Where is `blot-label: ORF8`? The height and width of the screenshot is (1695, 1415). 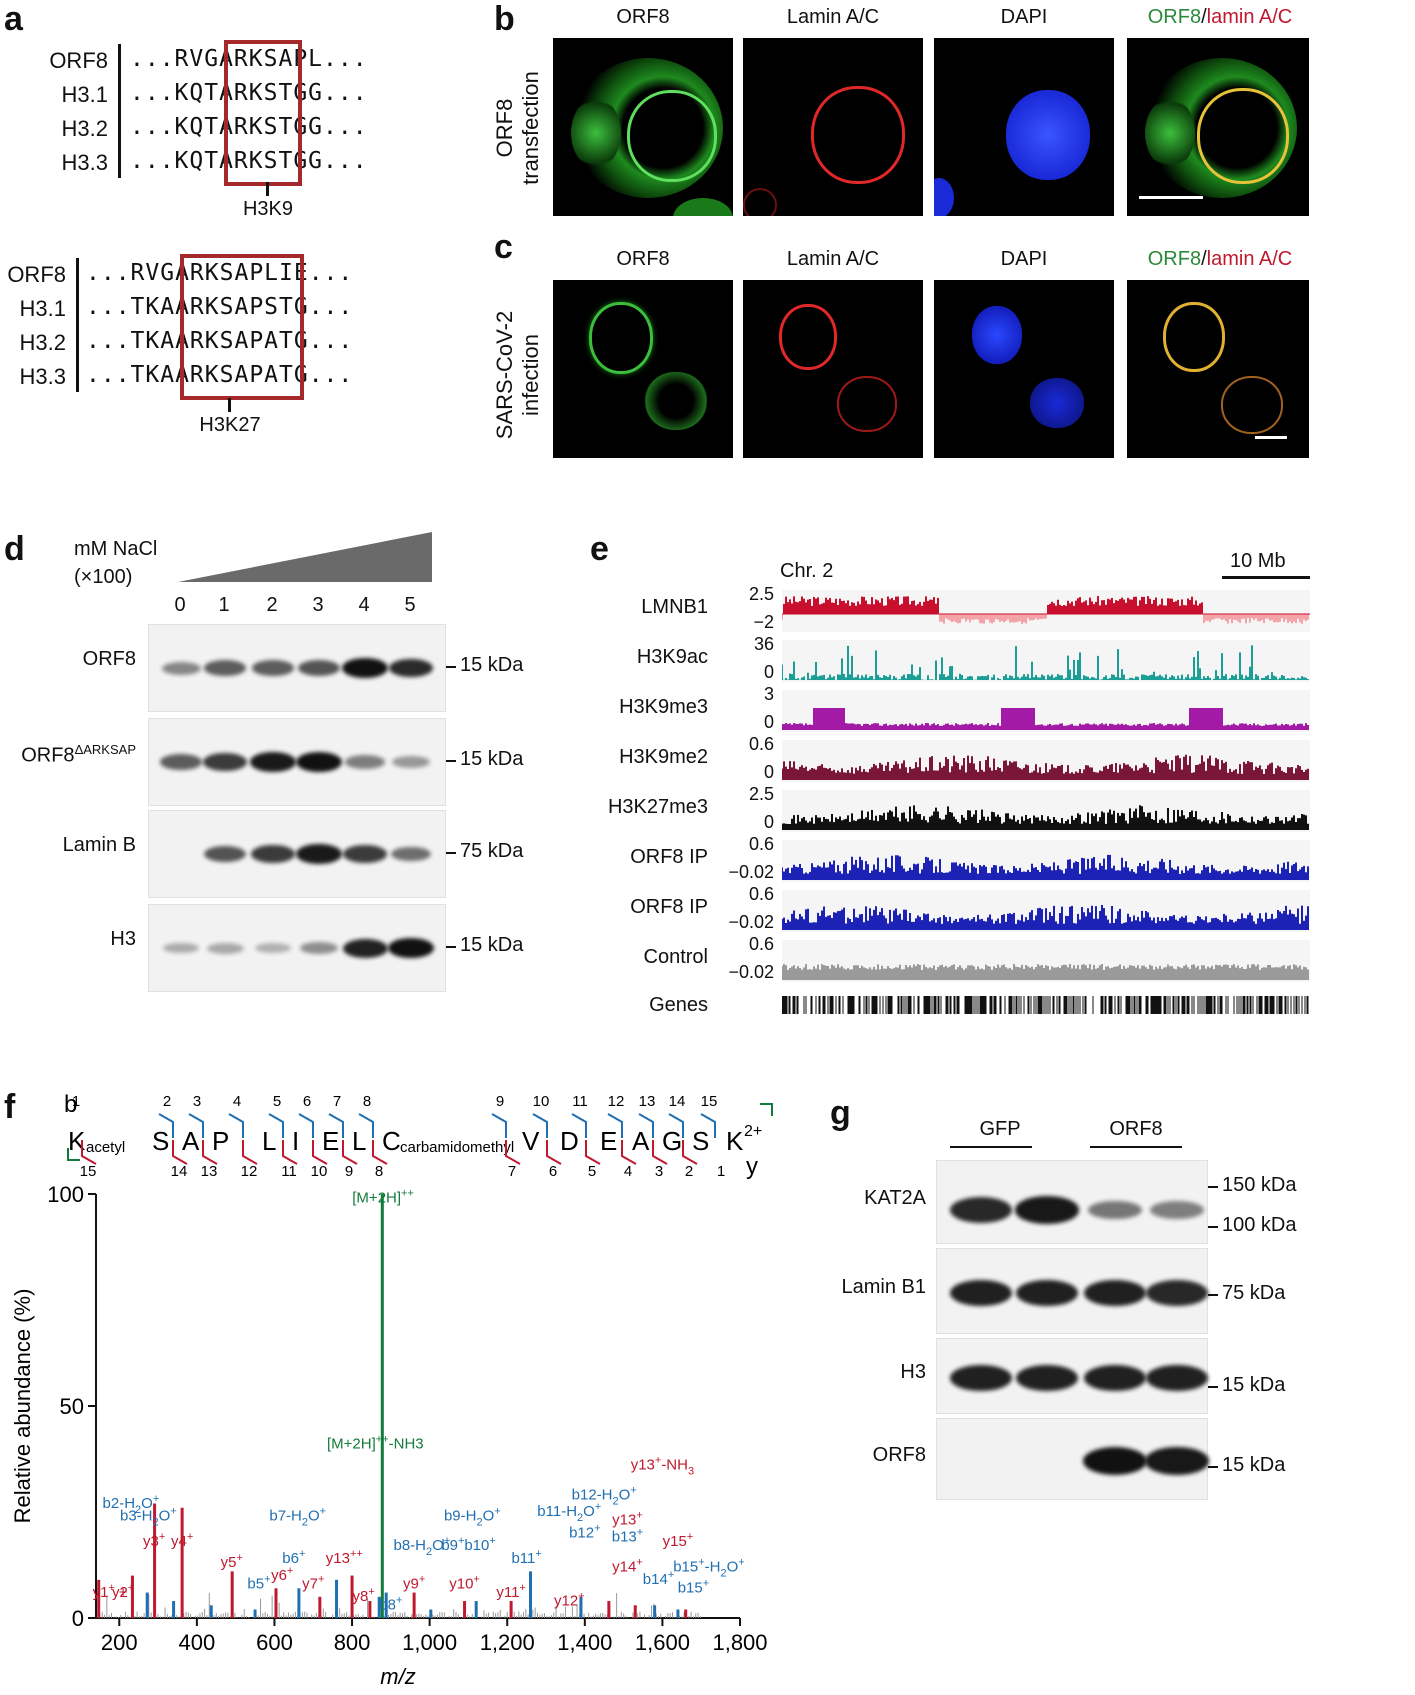
blot-label: ORF8 is located at coordinates (109, 659).